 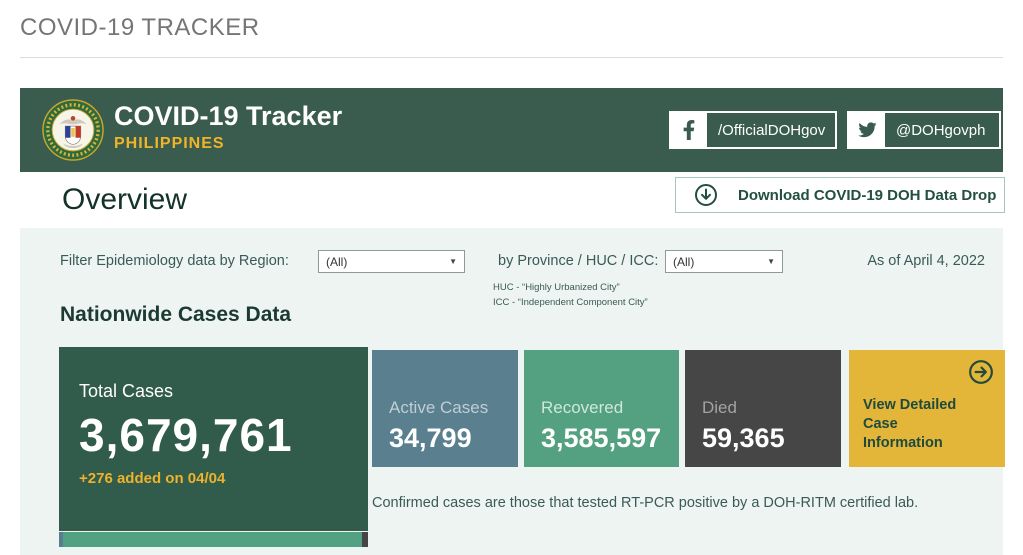 What do you see at coordinates (186, 435) in the screenshot?
I see `total-cases-value: 3,679,761` at bounding box center [186, 435].